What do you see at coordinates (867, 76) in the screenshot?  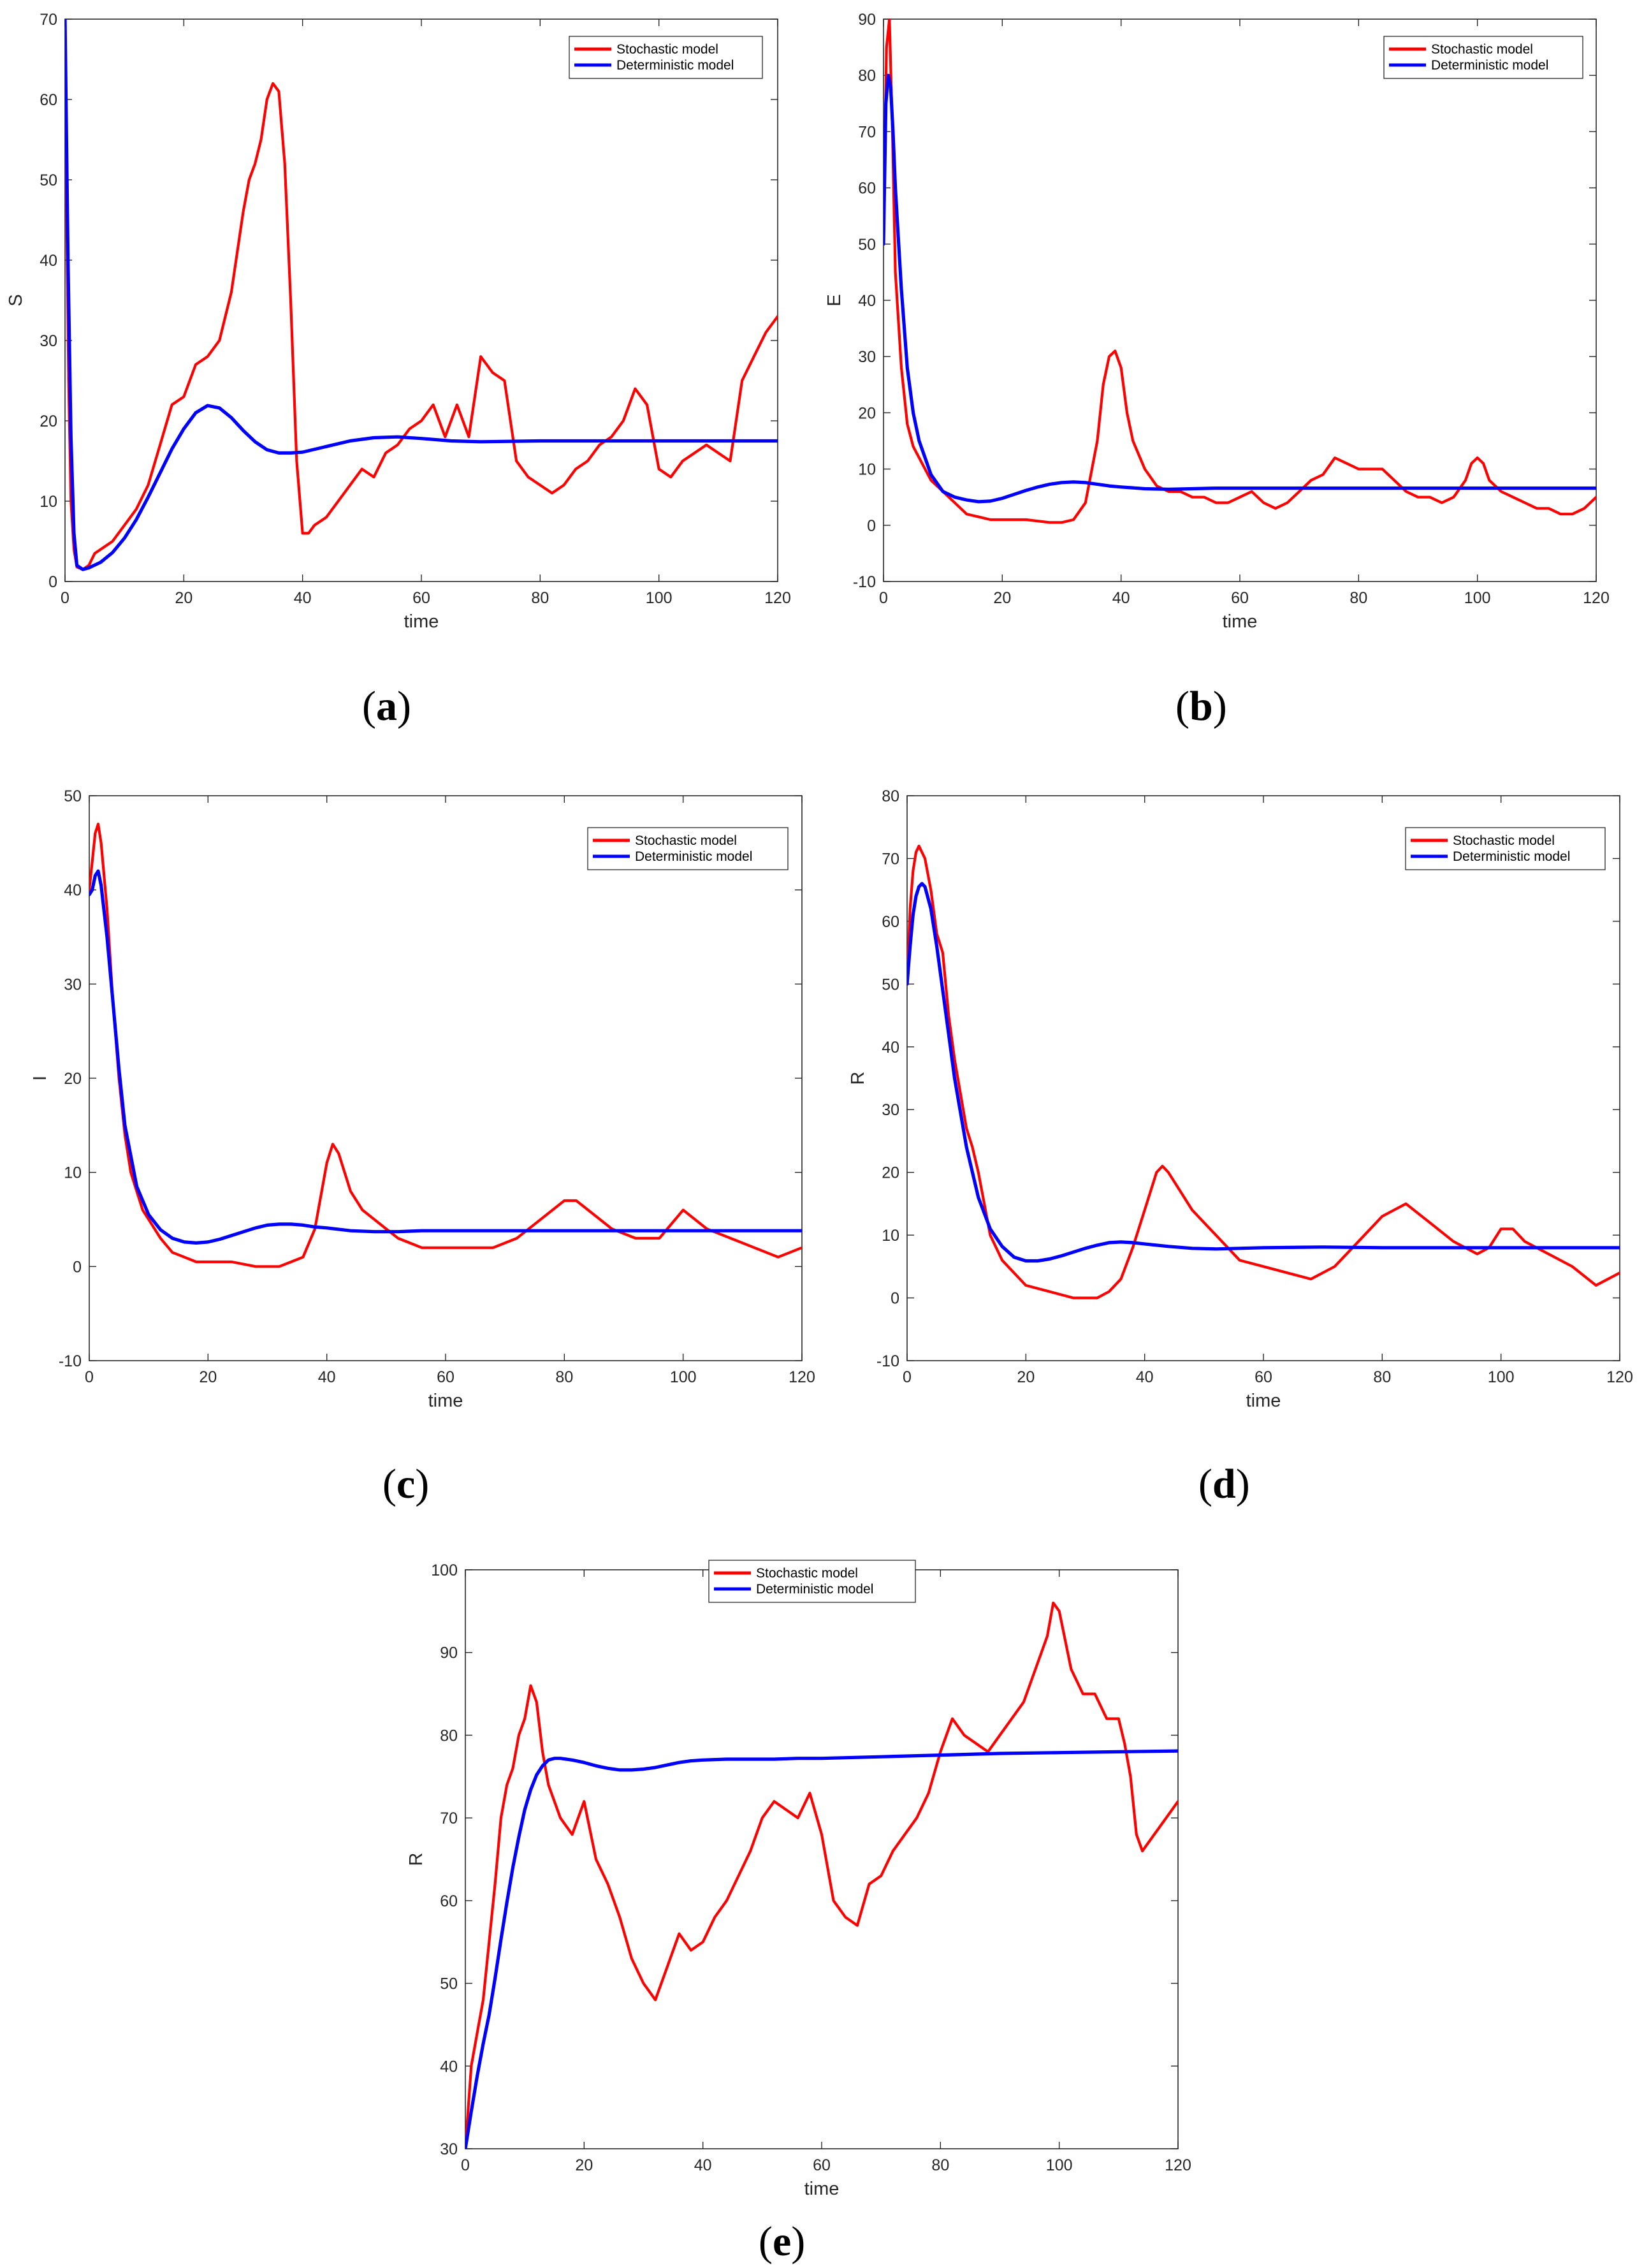 I see `y-tick-label-b: 80` at bounding box center [867, 76].